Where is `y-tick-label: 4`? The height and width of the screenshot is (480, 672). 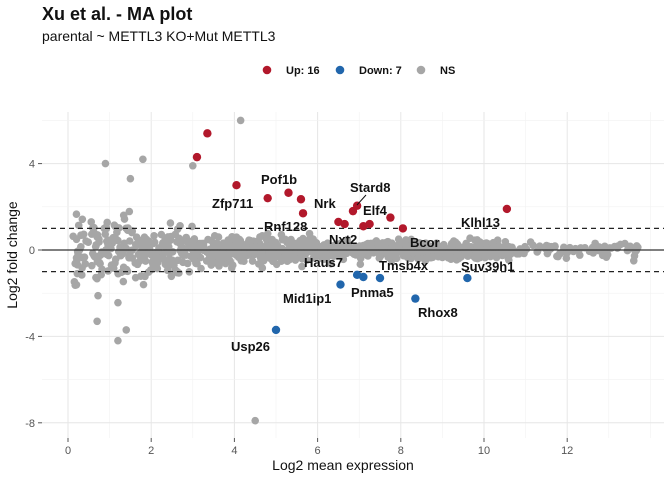 y-tick-label: 4 is located at coordinates (32, 165).